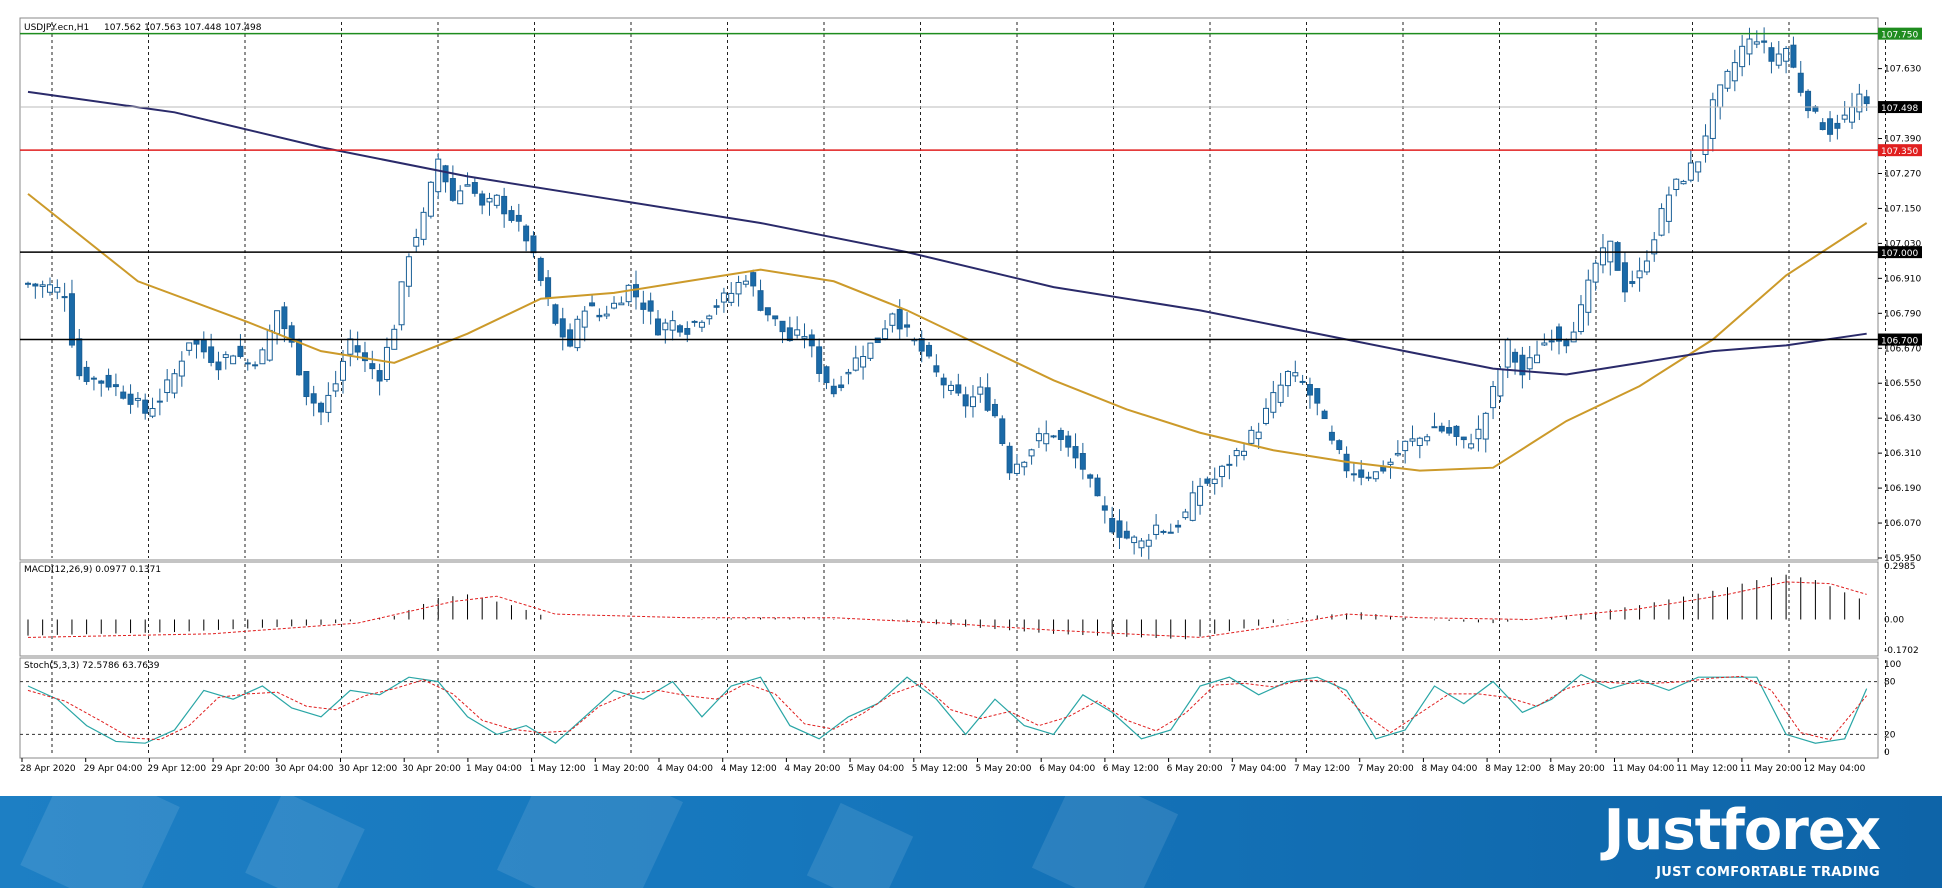  What do you see at coordinates (1004, 769) in the screenshot?
I see `x-tick-label: 5 May 20:00` at bounding box center [1004, 769].